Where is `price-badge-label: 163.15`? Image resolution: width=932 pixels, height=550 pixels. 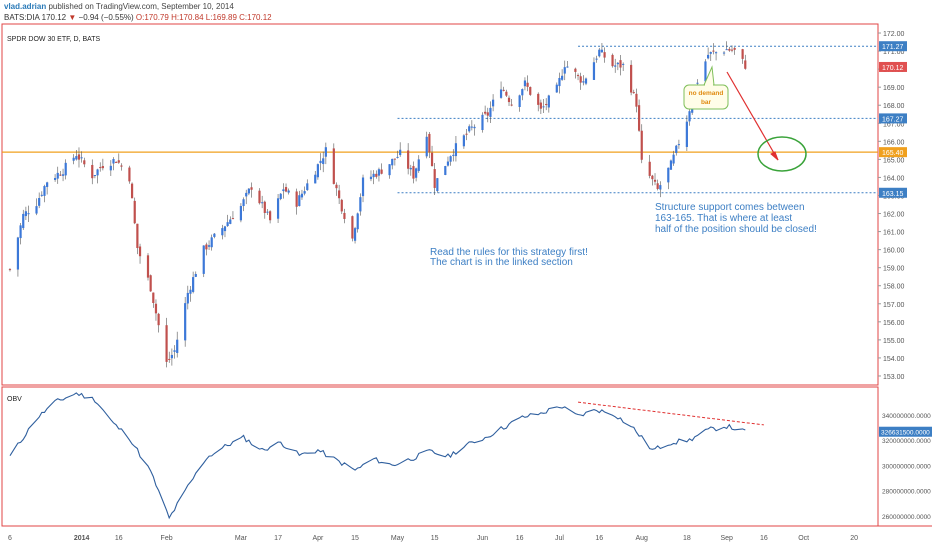
price-badge-label: 163.15 is located at coordinates (893, 194).